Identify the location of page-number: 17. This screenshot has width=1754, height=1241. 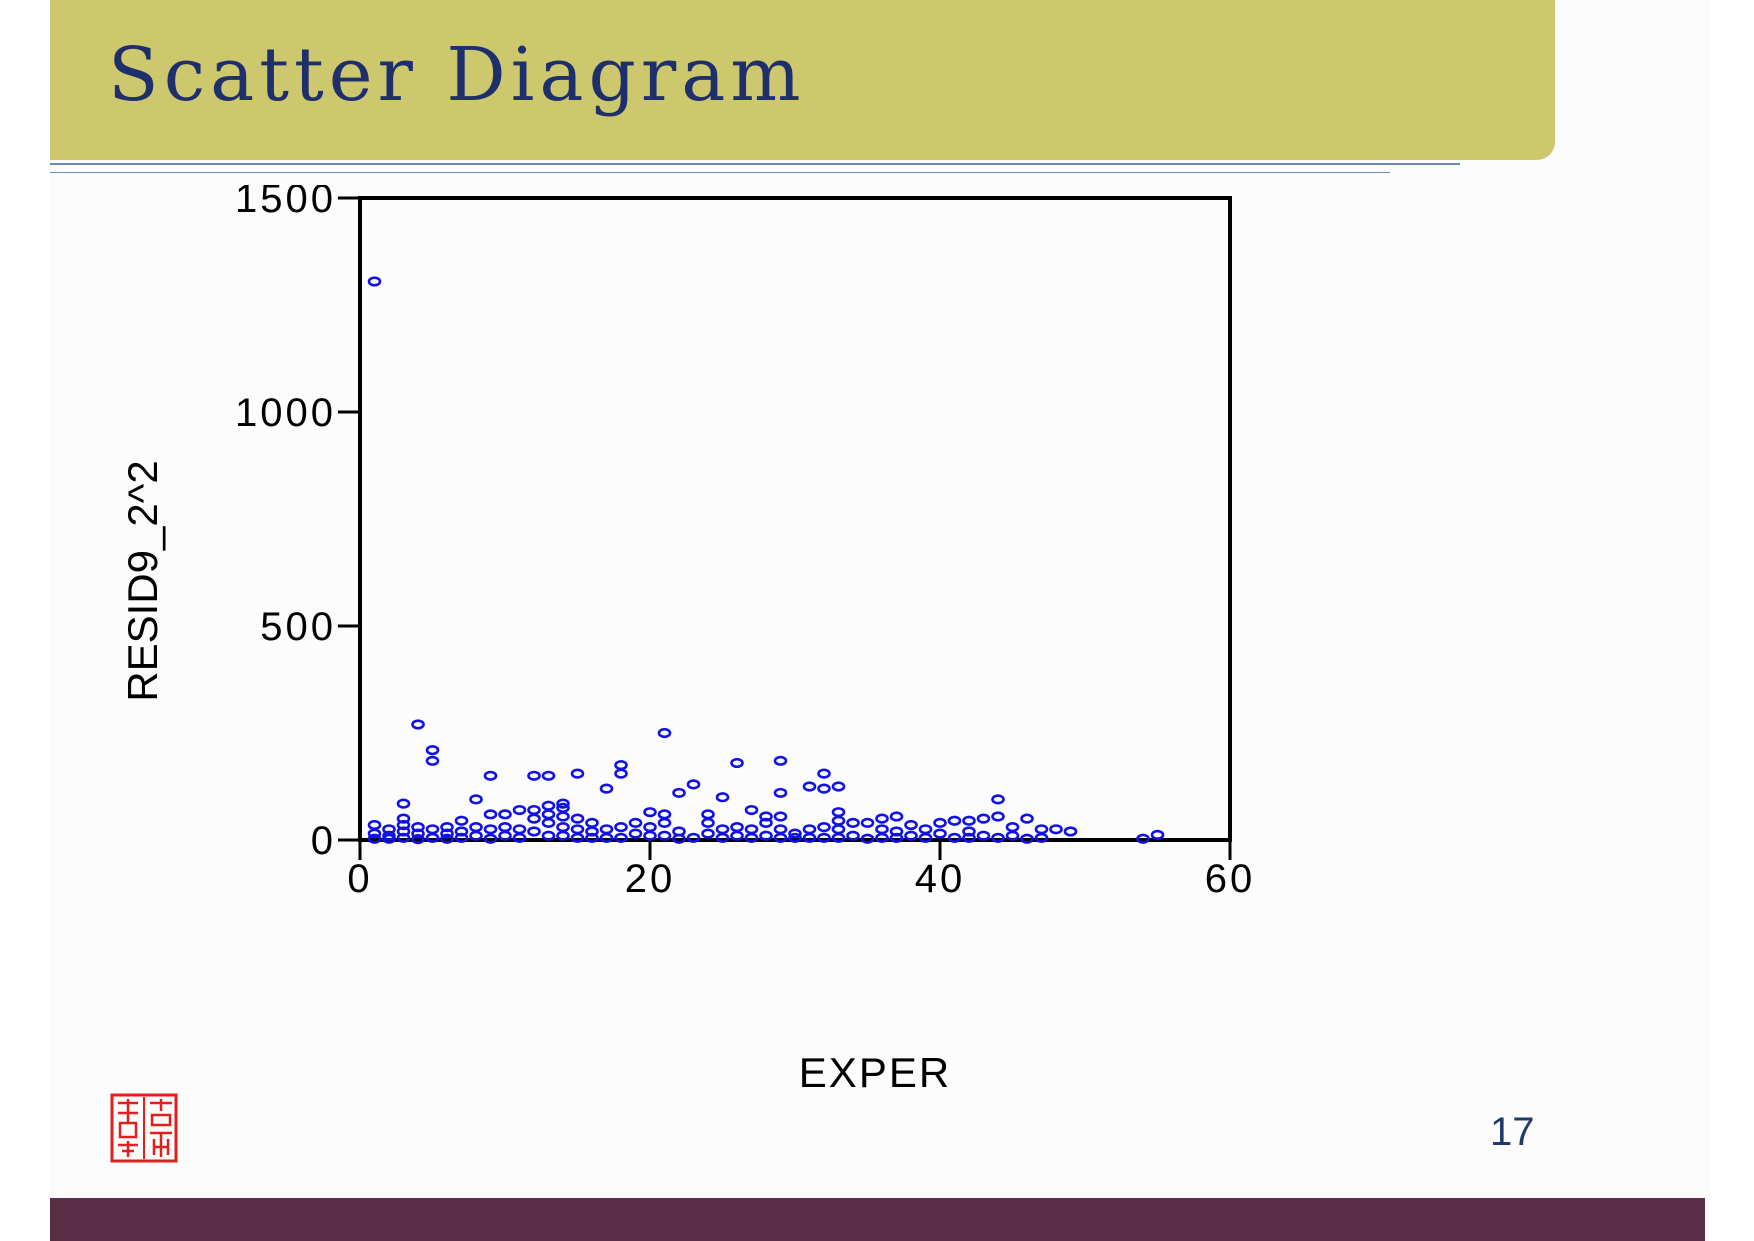
(1512, 1132).